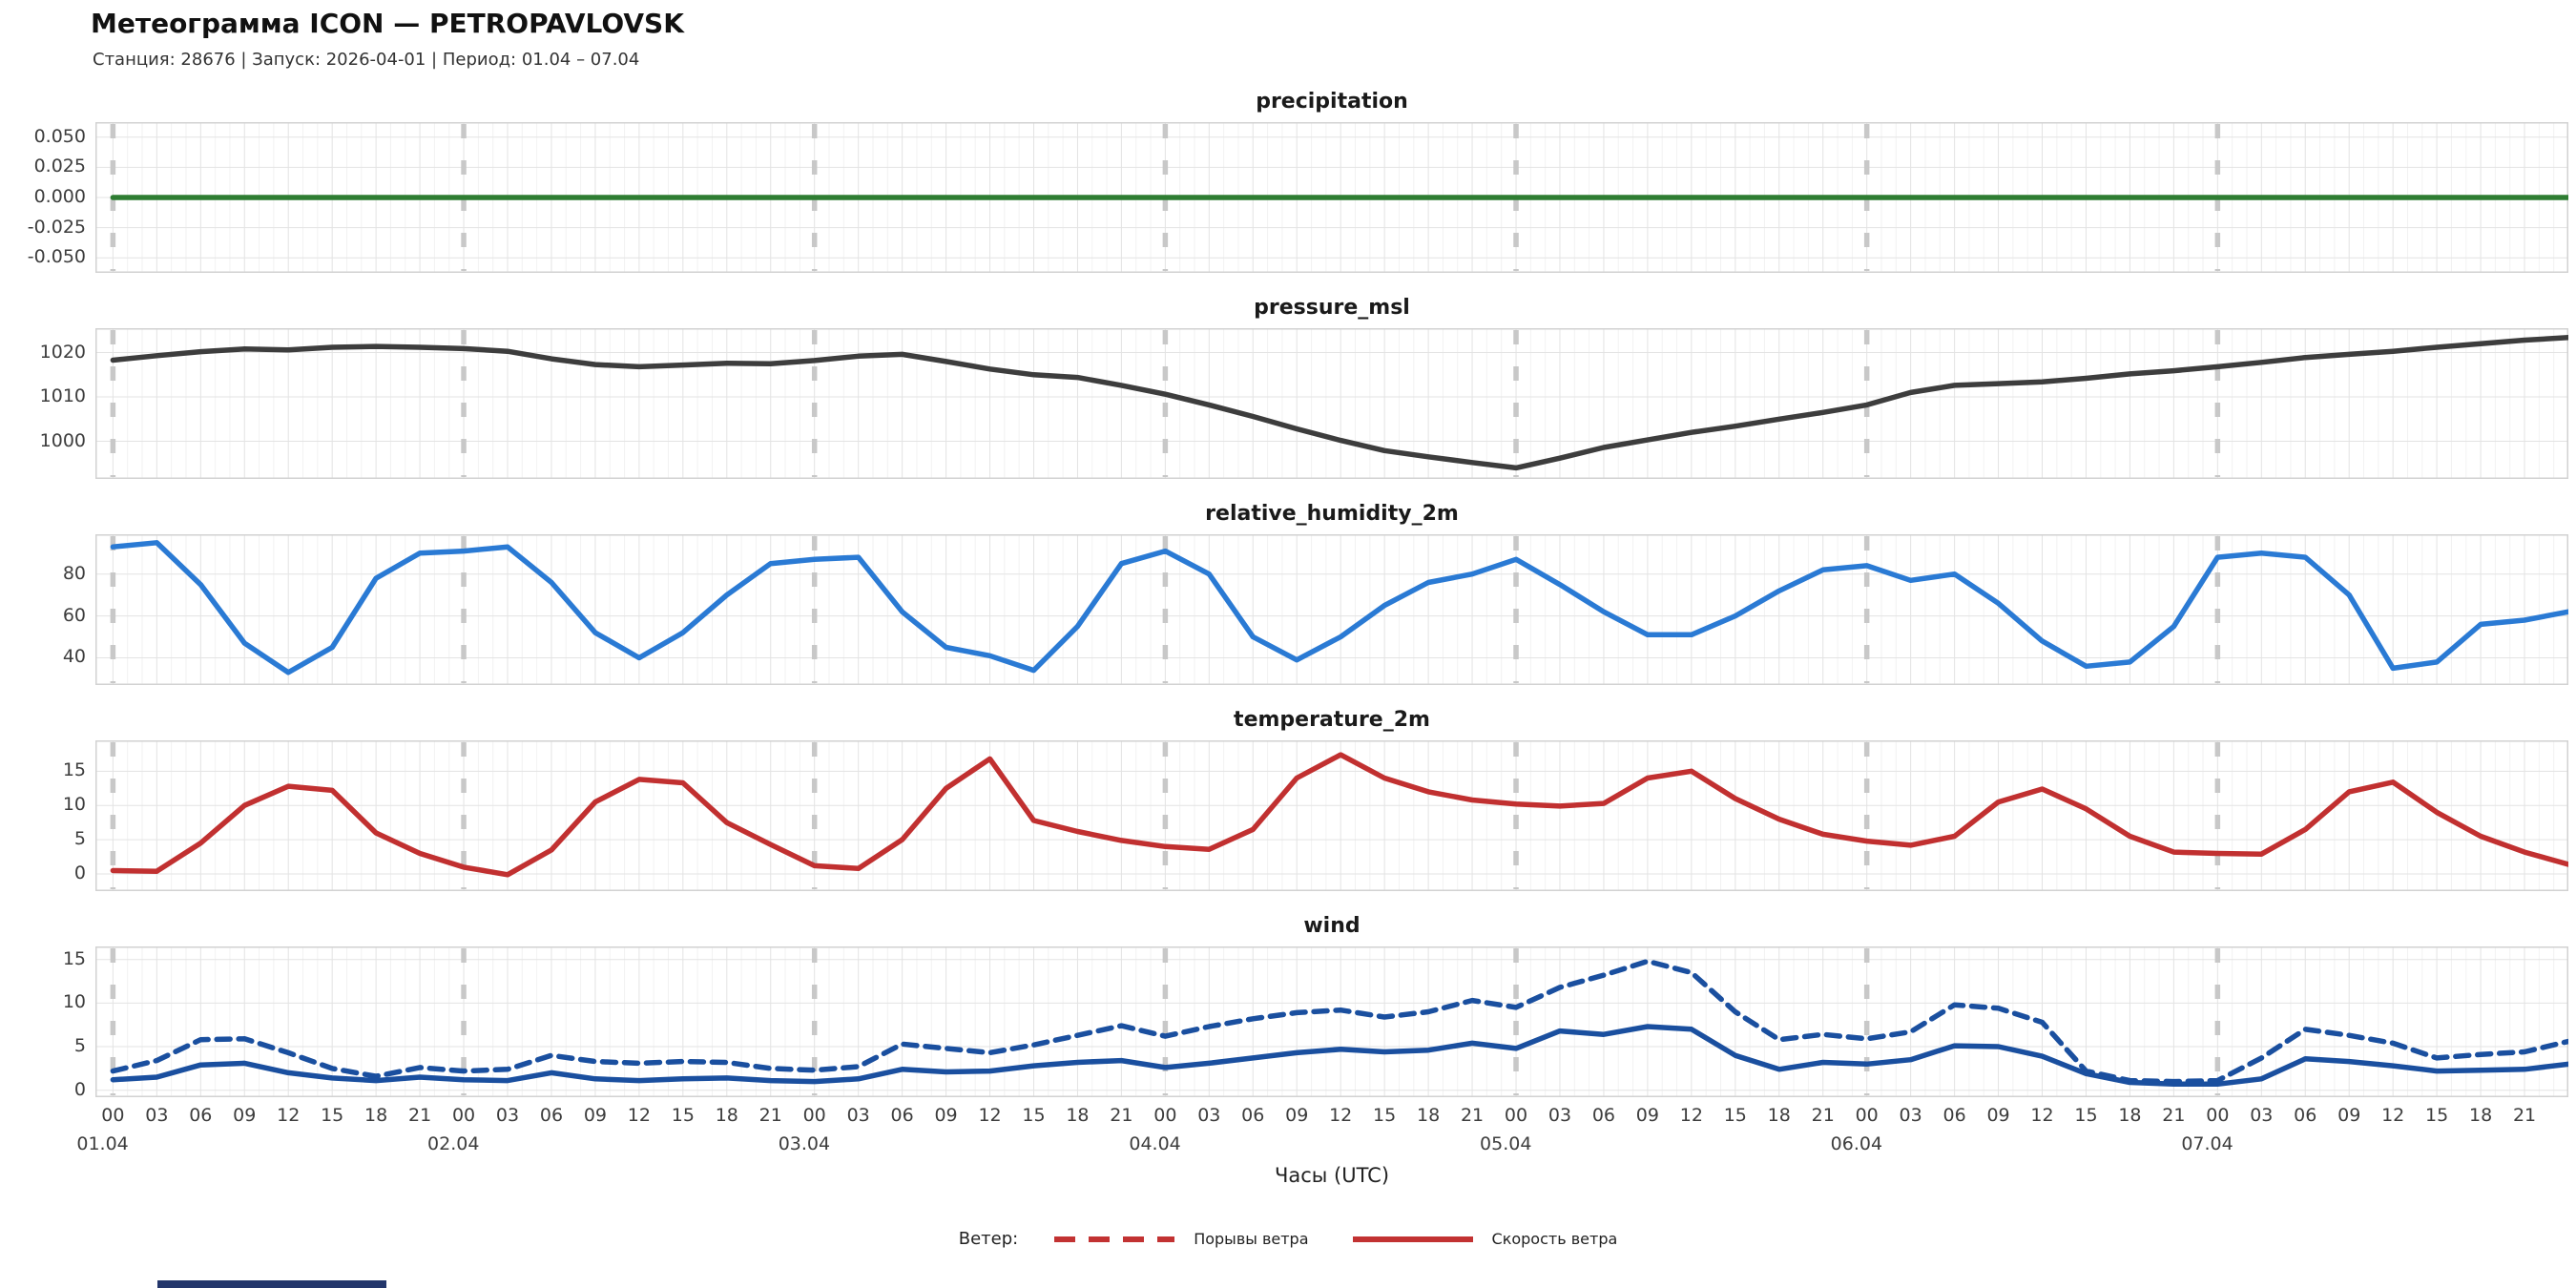 The height and width of the screenshot is (1288, 2576). What do you see at coordinates (62, 352) in the screenshot?
I see `y-tick-label: 1020` at bounding box center [62, 352].